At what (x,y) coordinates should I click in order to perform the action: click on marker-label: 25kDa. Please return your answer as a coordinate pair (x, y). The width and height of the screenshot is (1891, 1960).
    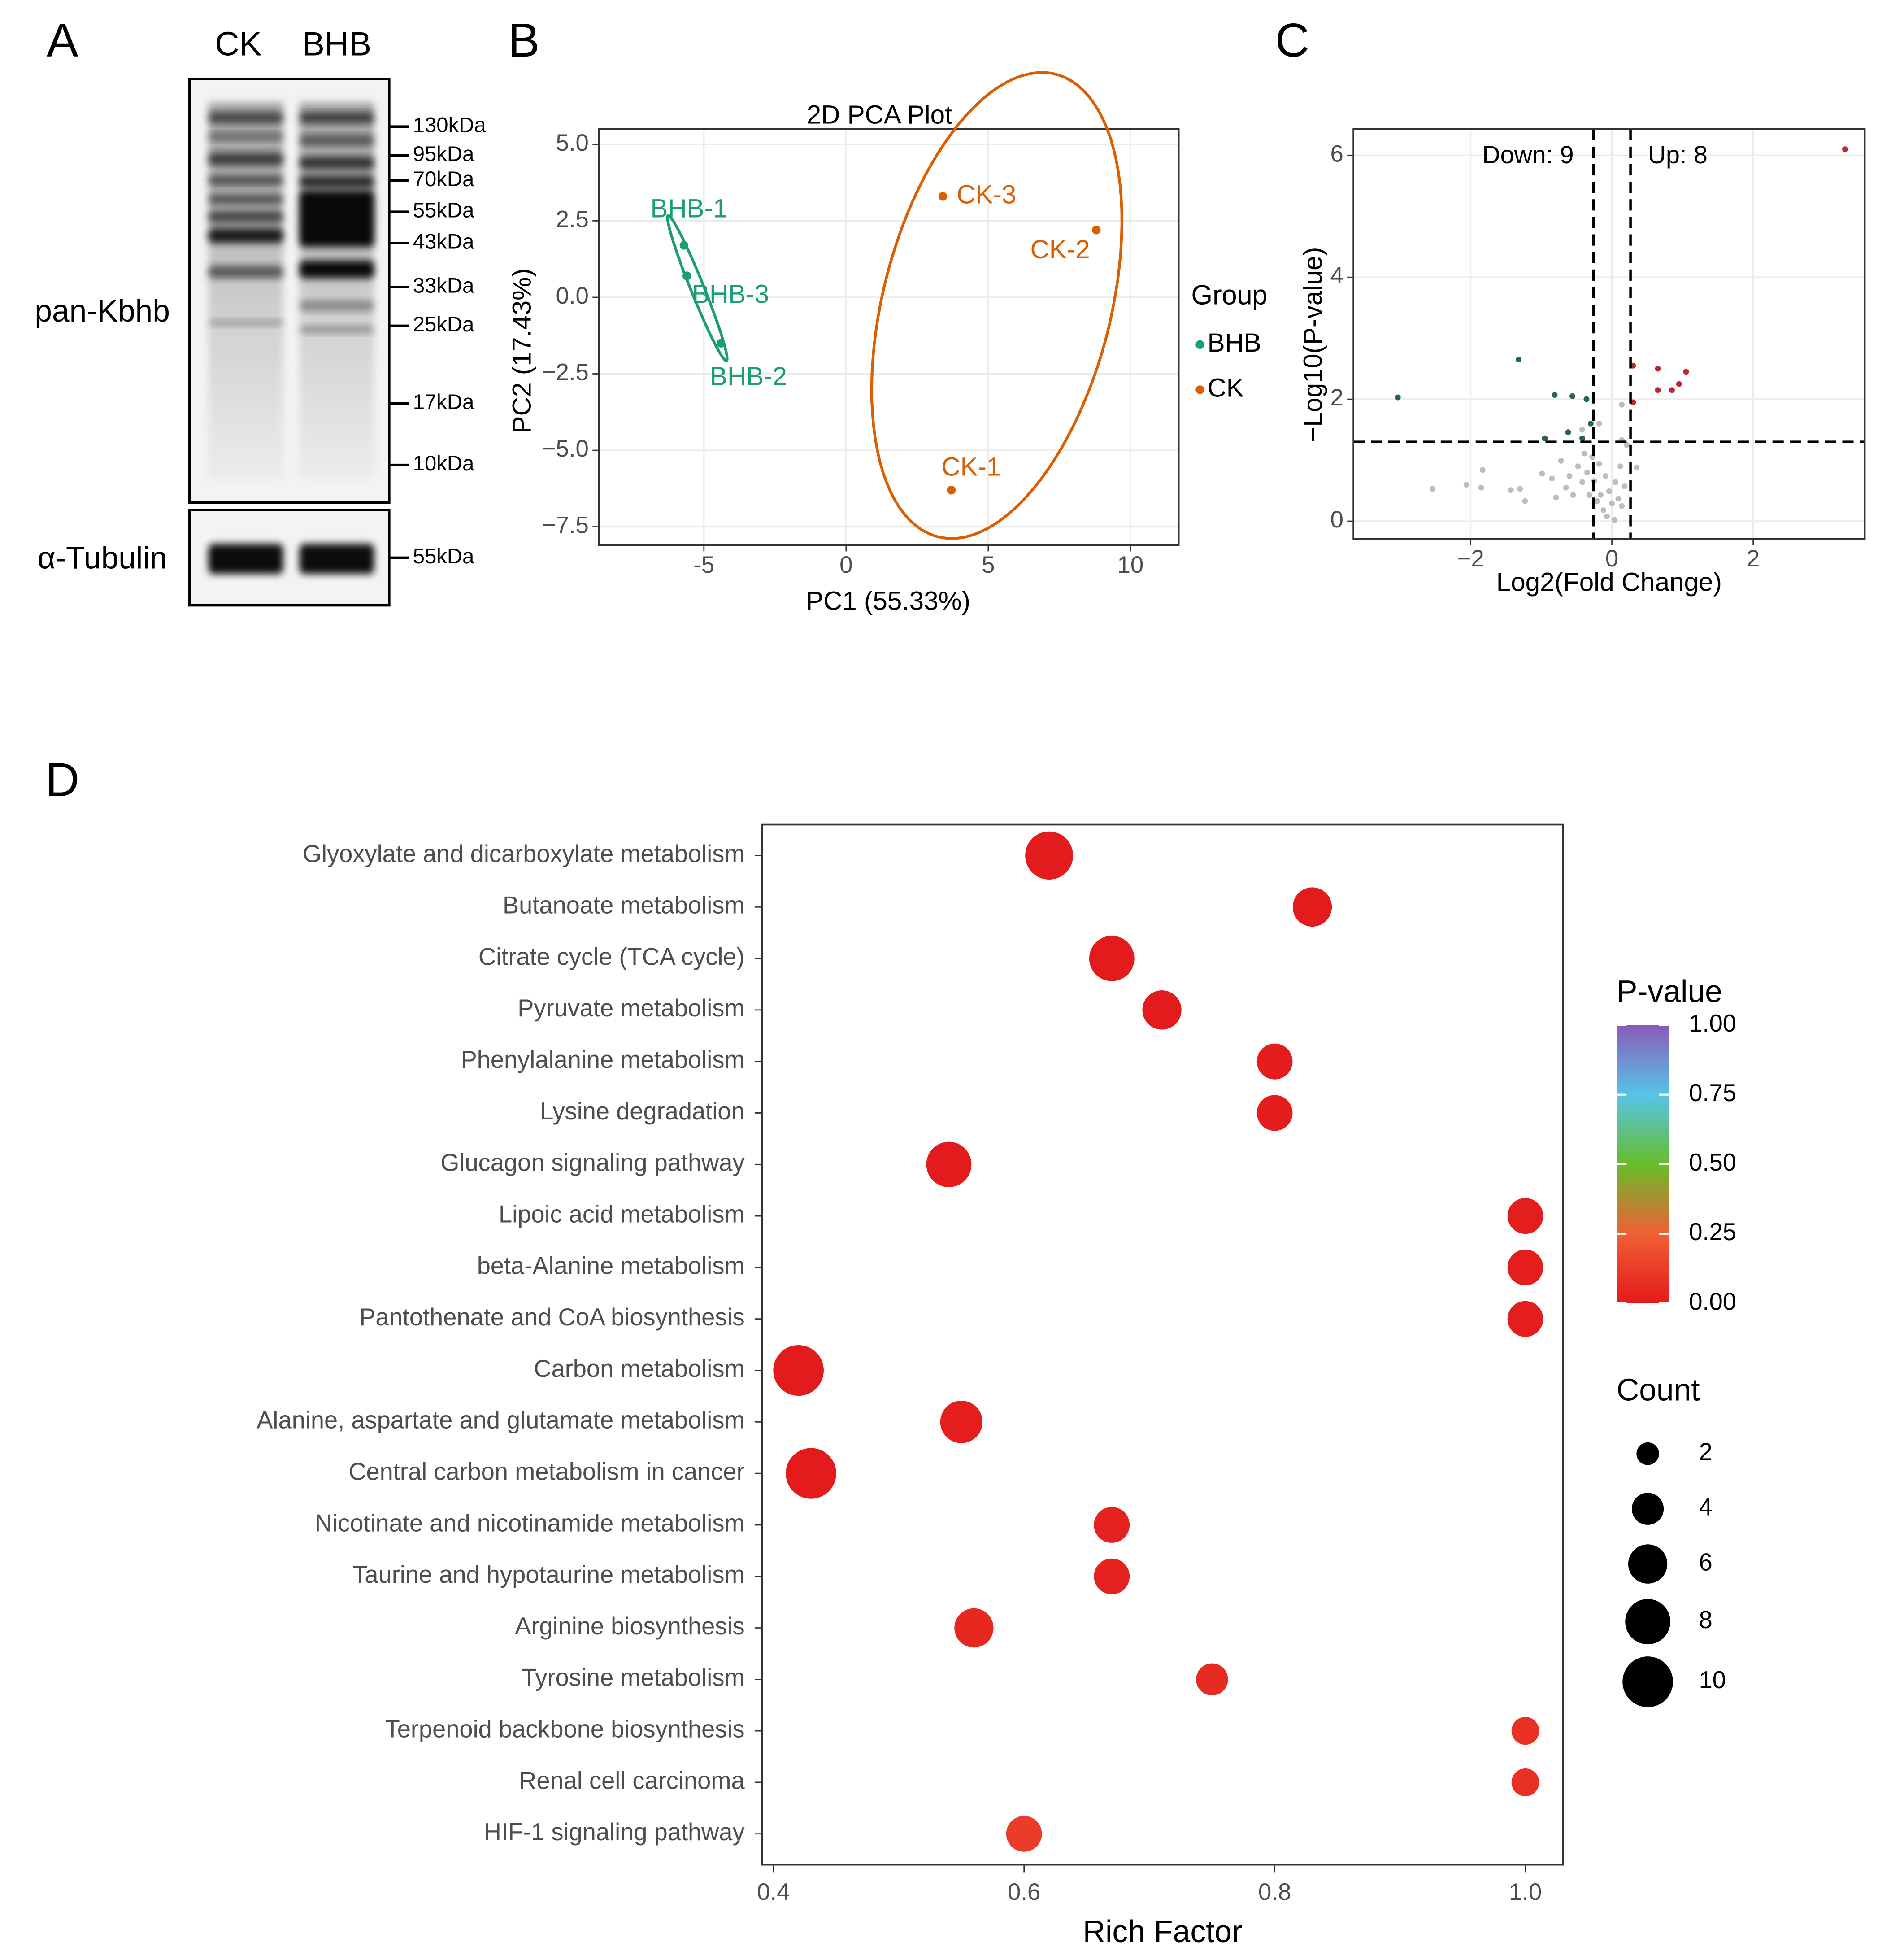
    Looking at the image, I should click on (443, 324).